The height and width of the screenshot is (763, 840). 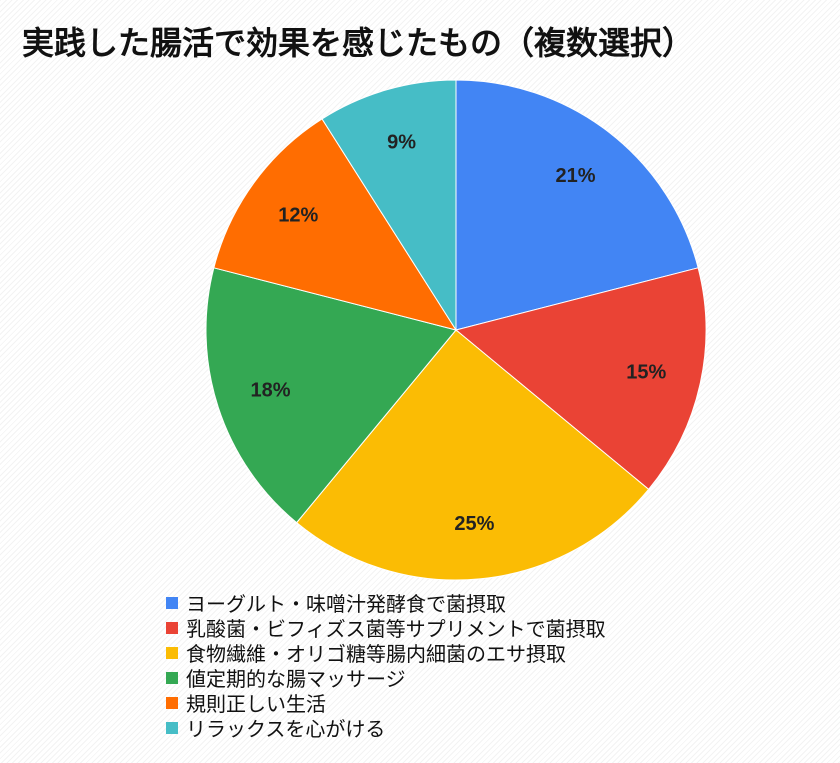 I want to click on legend-label: リラックスを心がける, so click(x=286, y=729).